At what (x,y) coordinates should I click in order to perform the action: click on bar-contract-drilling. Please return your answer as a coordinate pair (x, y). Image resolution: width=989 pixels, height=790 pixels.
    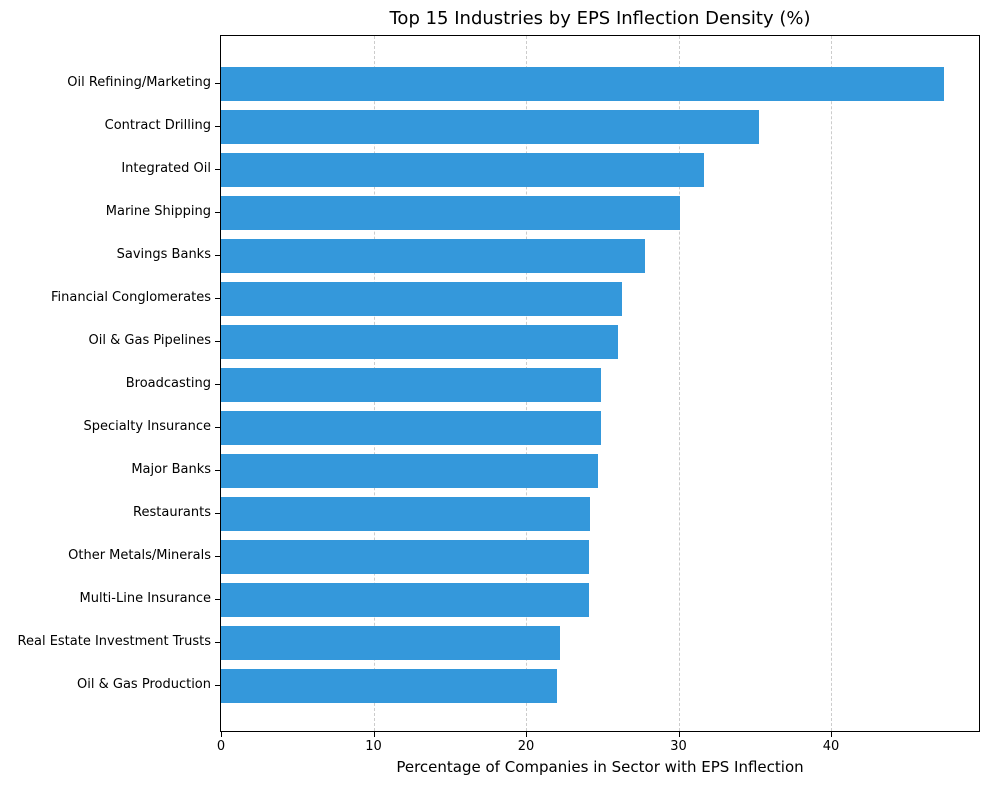
    Looking at the image, I should click on (490, 127).